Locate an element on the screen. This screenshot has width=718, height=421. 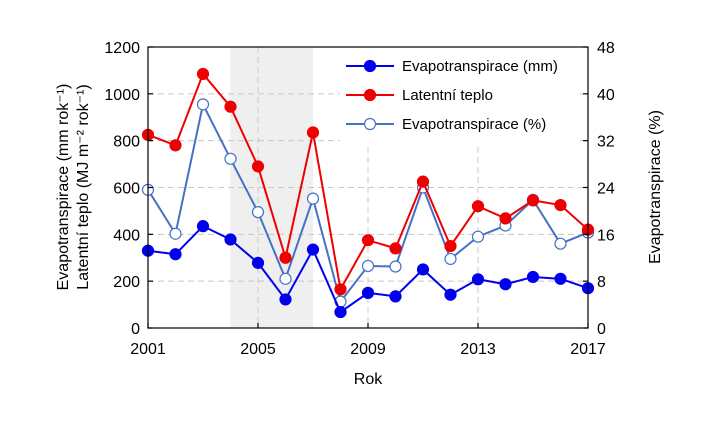
legend-item-latentni-teplo: Latentní teplo is located at coordinates (419, 95).